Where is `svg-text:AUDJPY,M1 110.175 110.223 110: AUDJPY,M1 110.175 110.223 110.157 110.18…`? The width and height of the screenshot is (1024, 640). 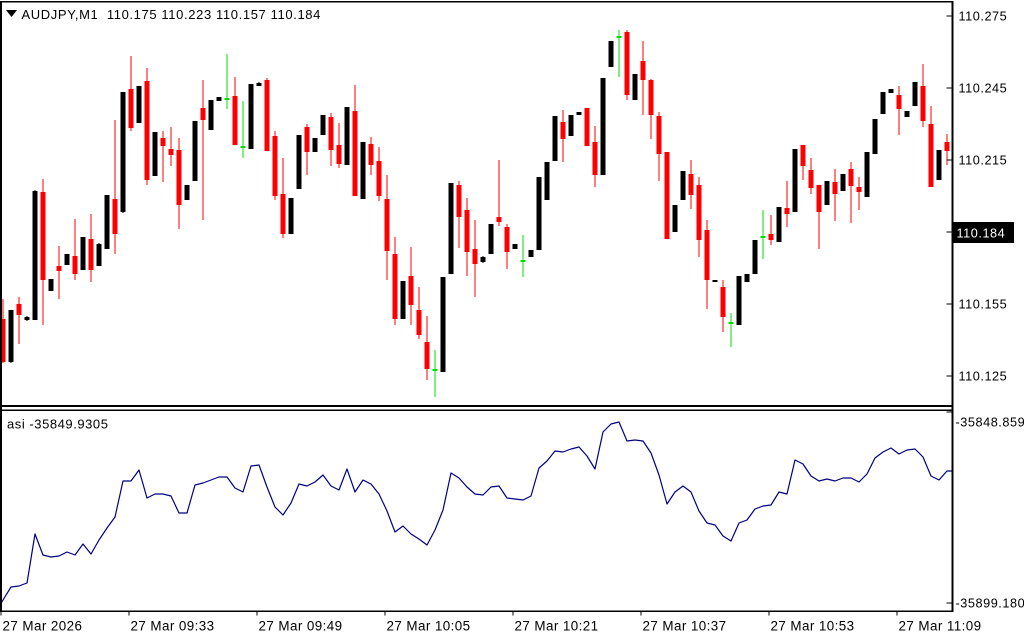 svg-text:AUDJPY,M1 110.175 110.223 110: AUDJPY,M1 110.175 110.223 110.157 110.18… is located at coordinates (172, 14).